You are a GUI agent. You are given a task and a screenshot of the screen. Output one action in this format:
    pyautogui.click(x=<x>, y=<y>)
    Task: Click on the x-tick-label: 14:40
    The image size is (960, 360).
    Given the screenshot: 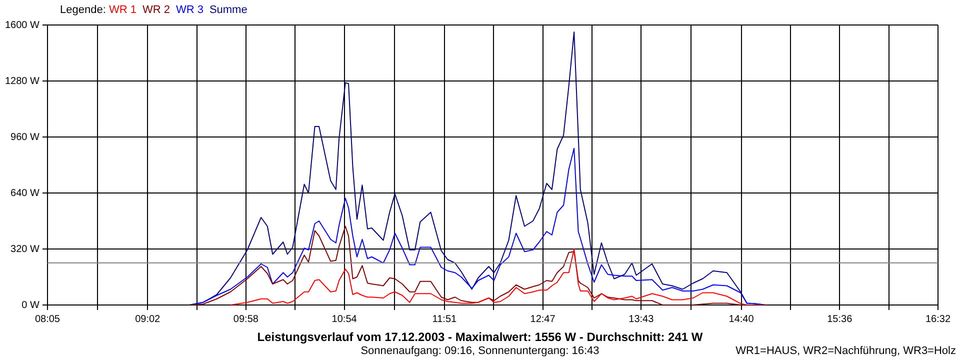 What is the action you would take?
    pyautogui.click(x=741, y=319)
    